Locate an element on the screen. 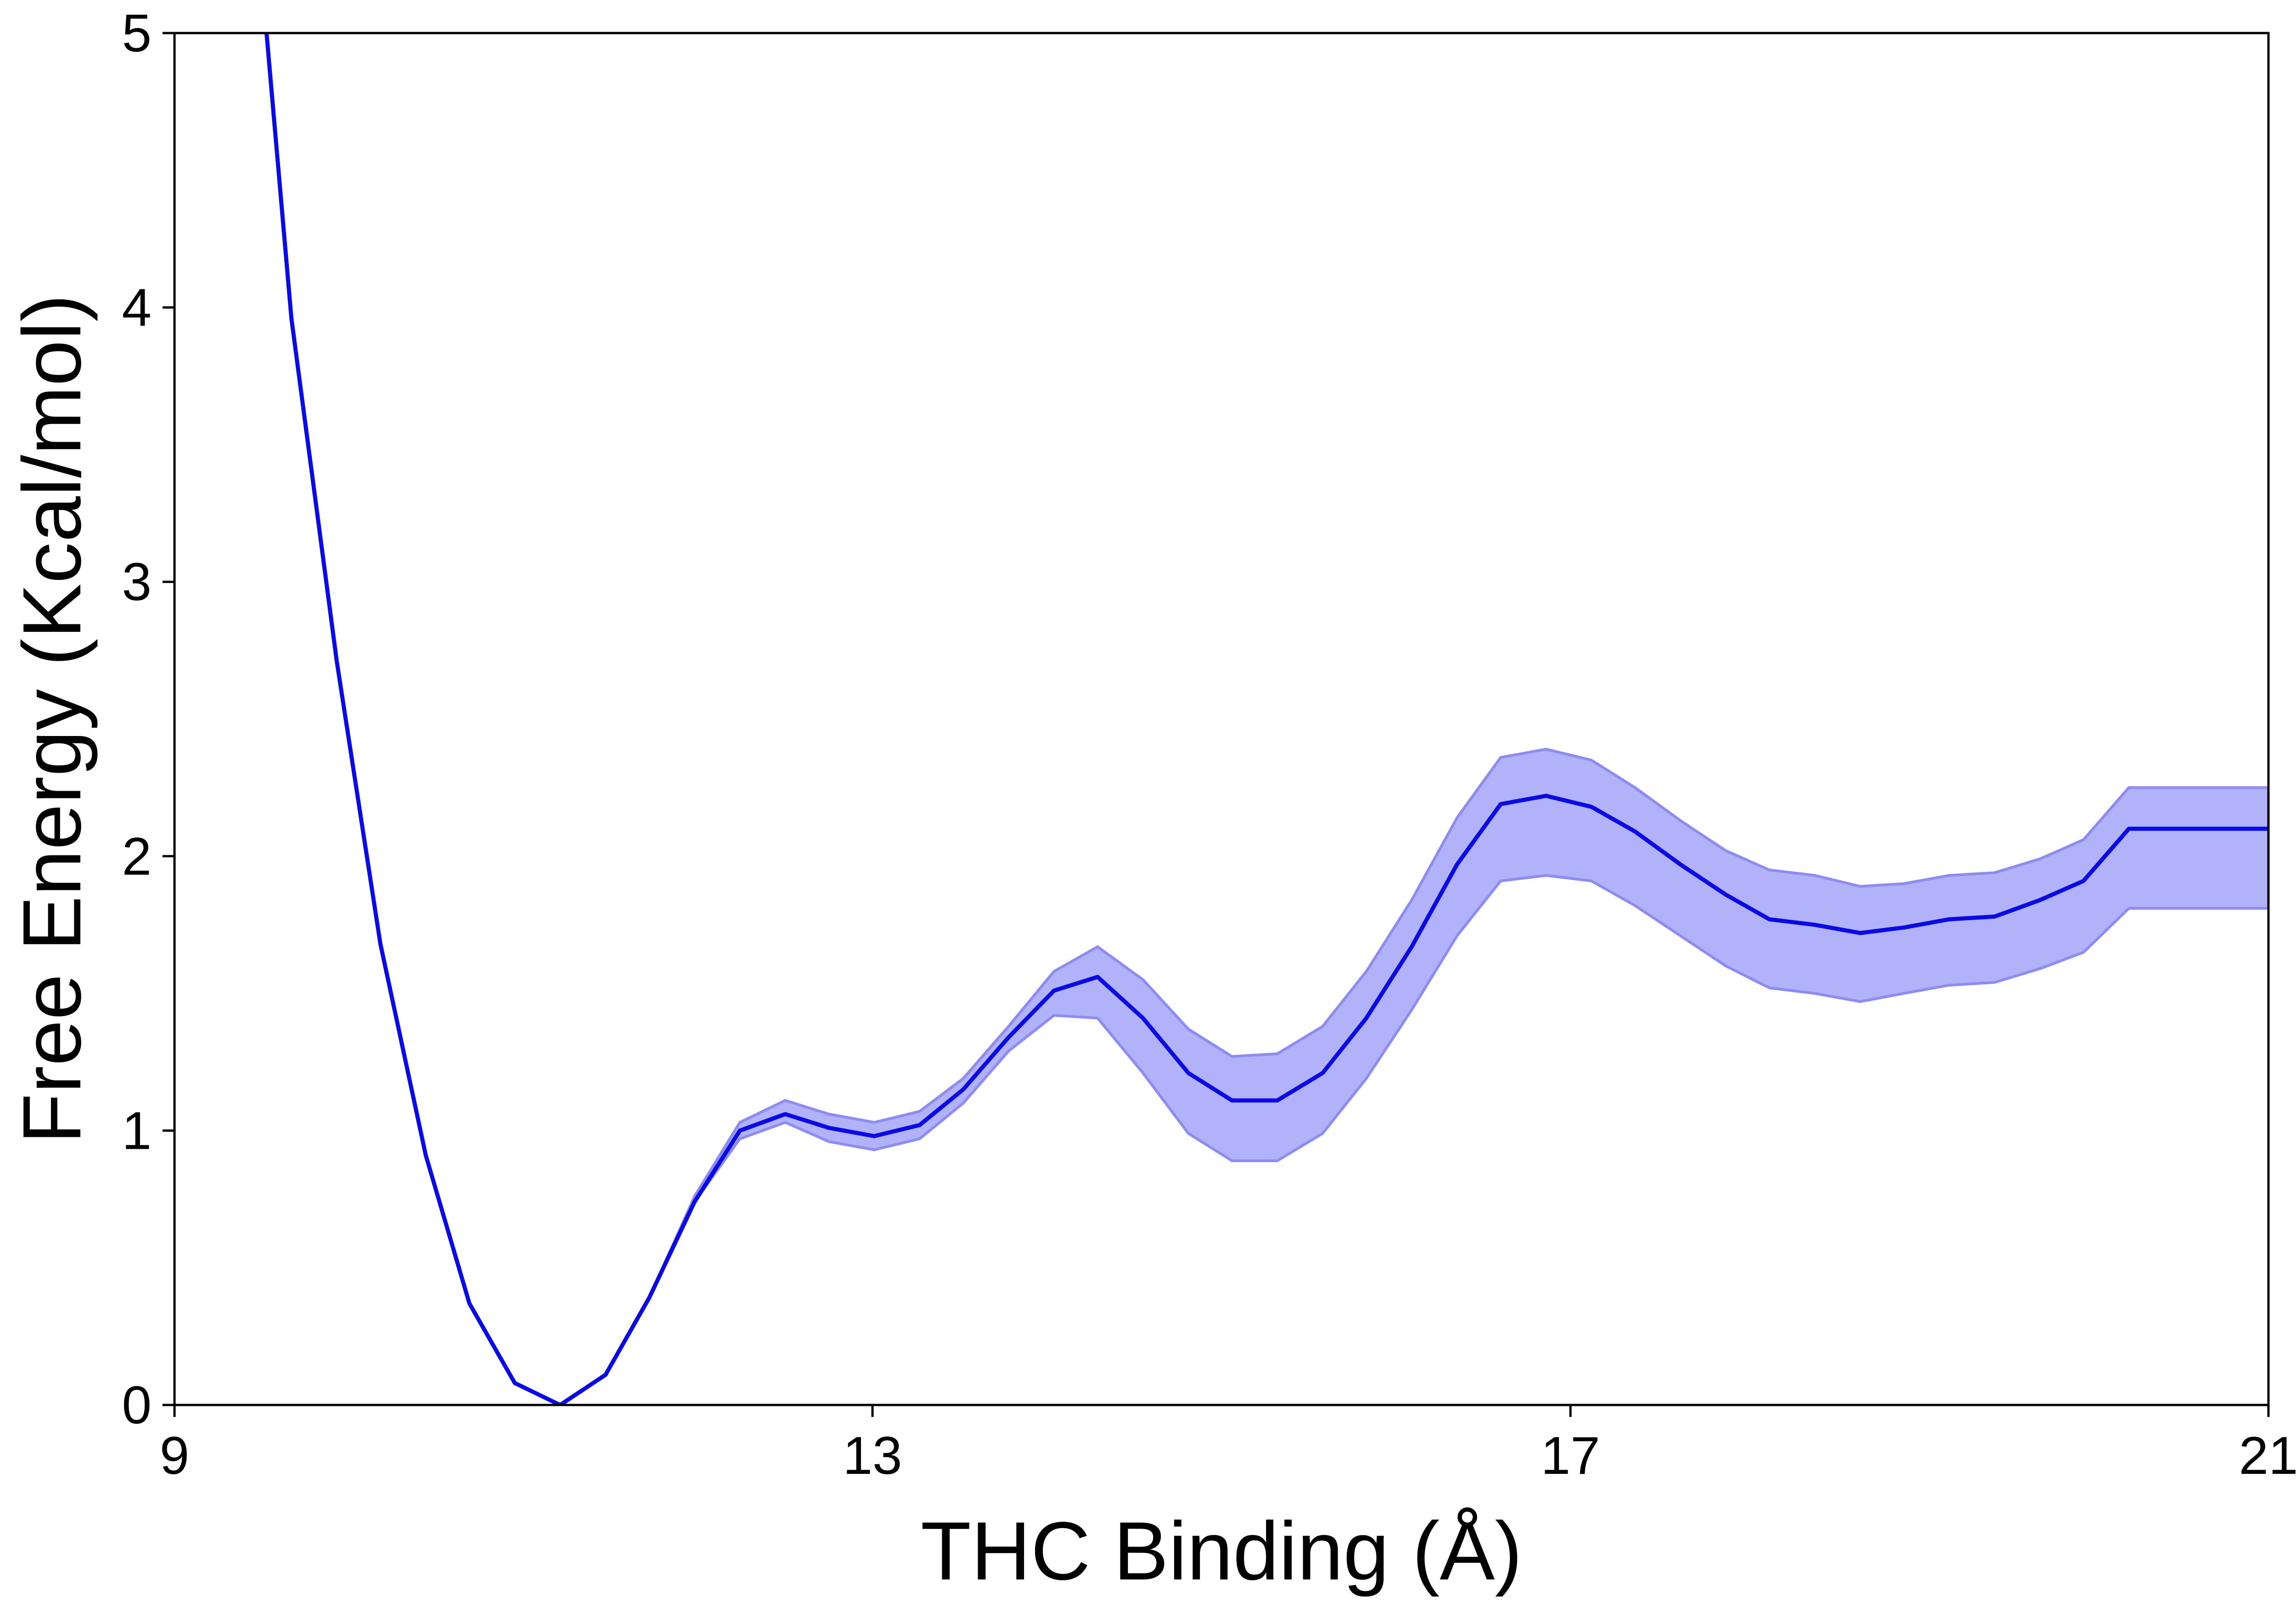 The height and width of the screenshot is (1607, 2296). y-tick-label: 0 is located at coordinates (137, 1405).